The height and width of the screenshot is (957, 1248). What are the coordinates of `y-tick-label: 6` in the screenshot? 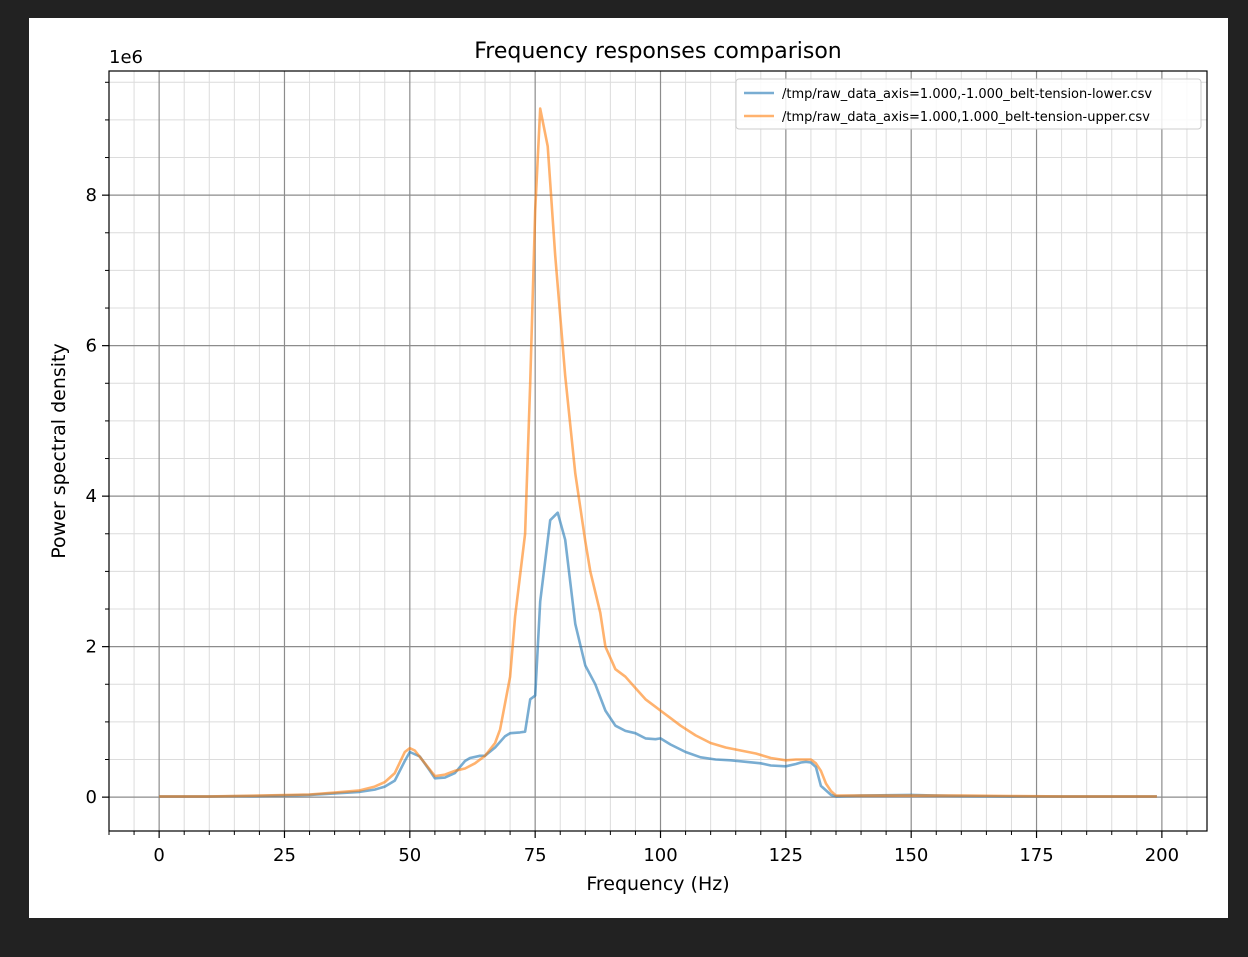 It's located at (91, 346).